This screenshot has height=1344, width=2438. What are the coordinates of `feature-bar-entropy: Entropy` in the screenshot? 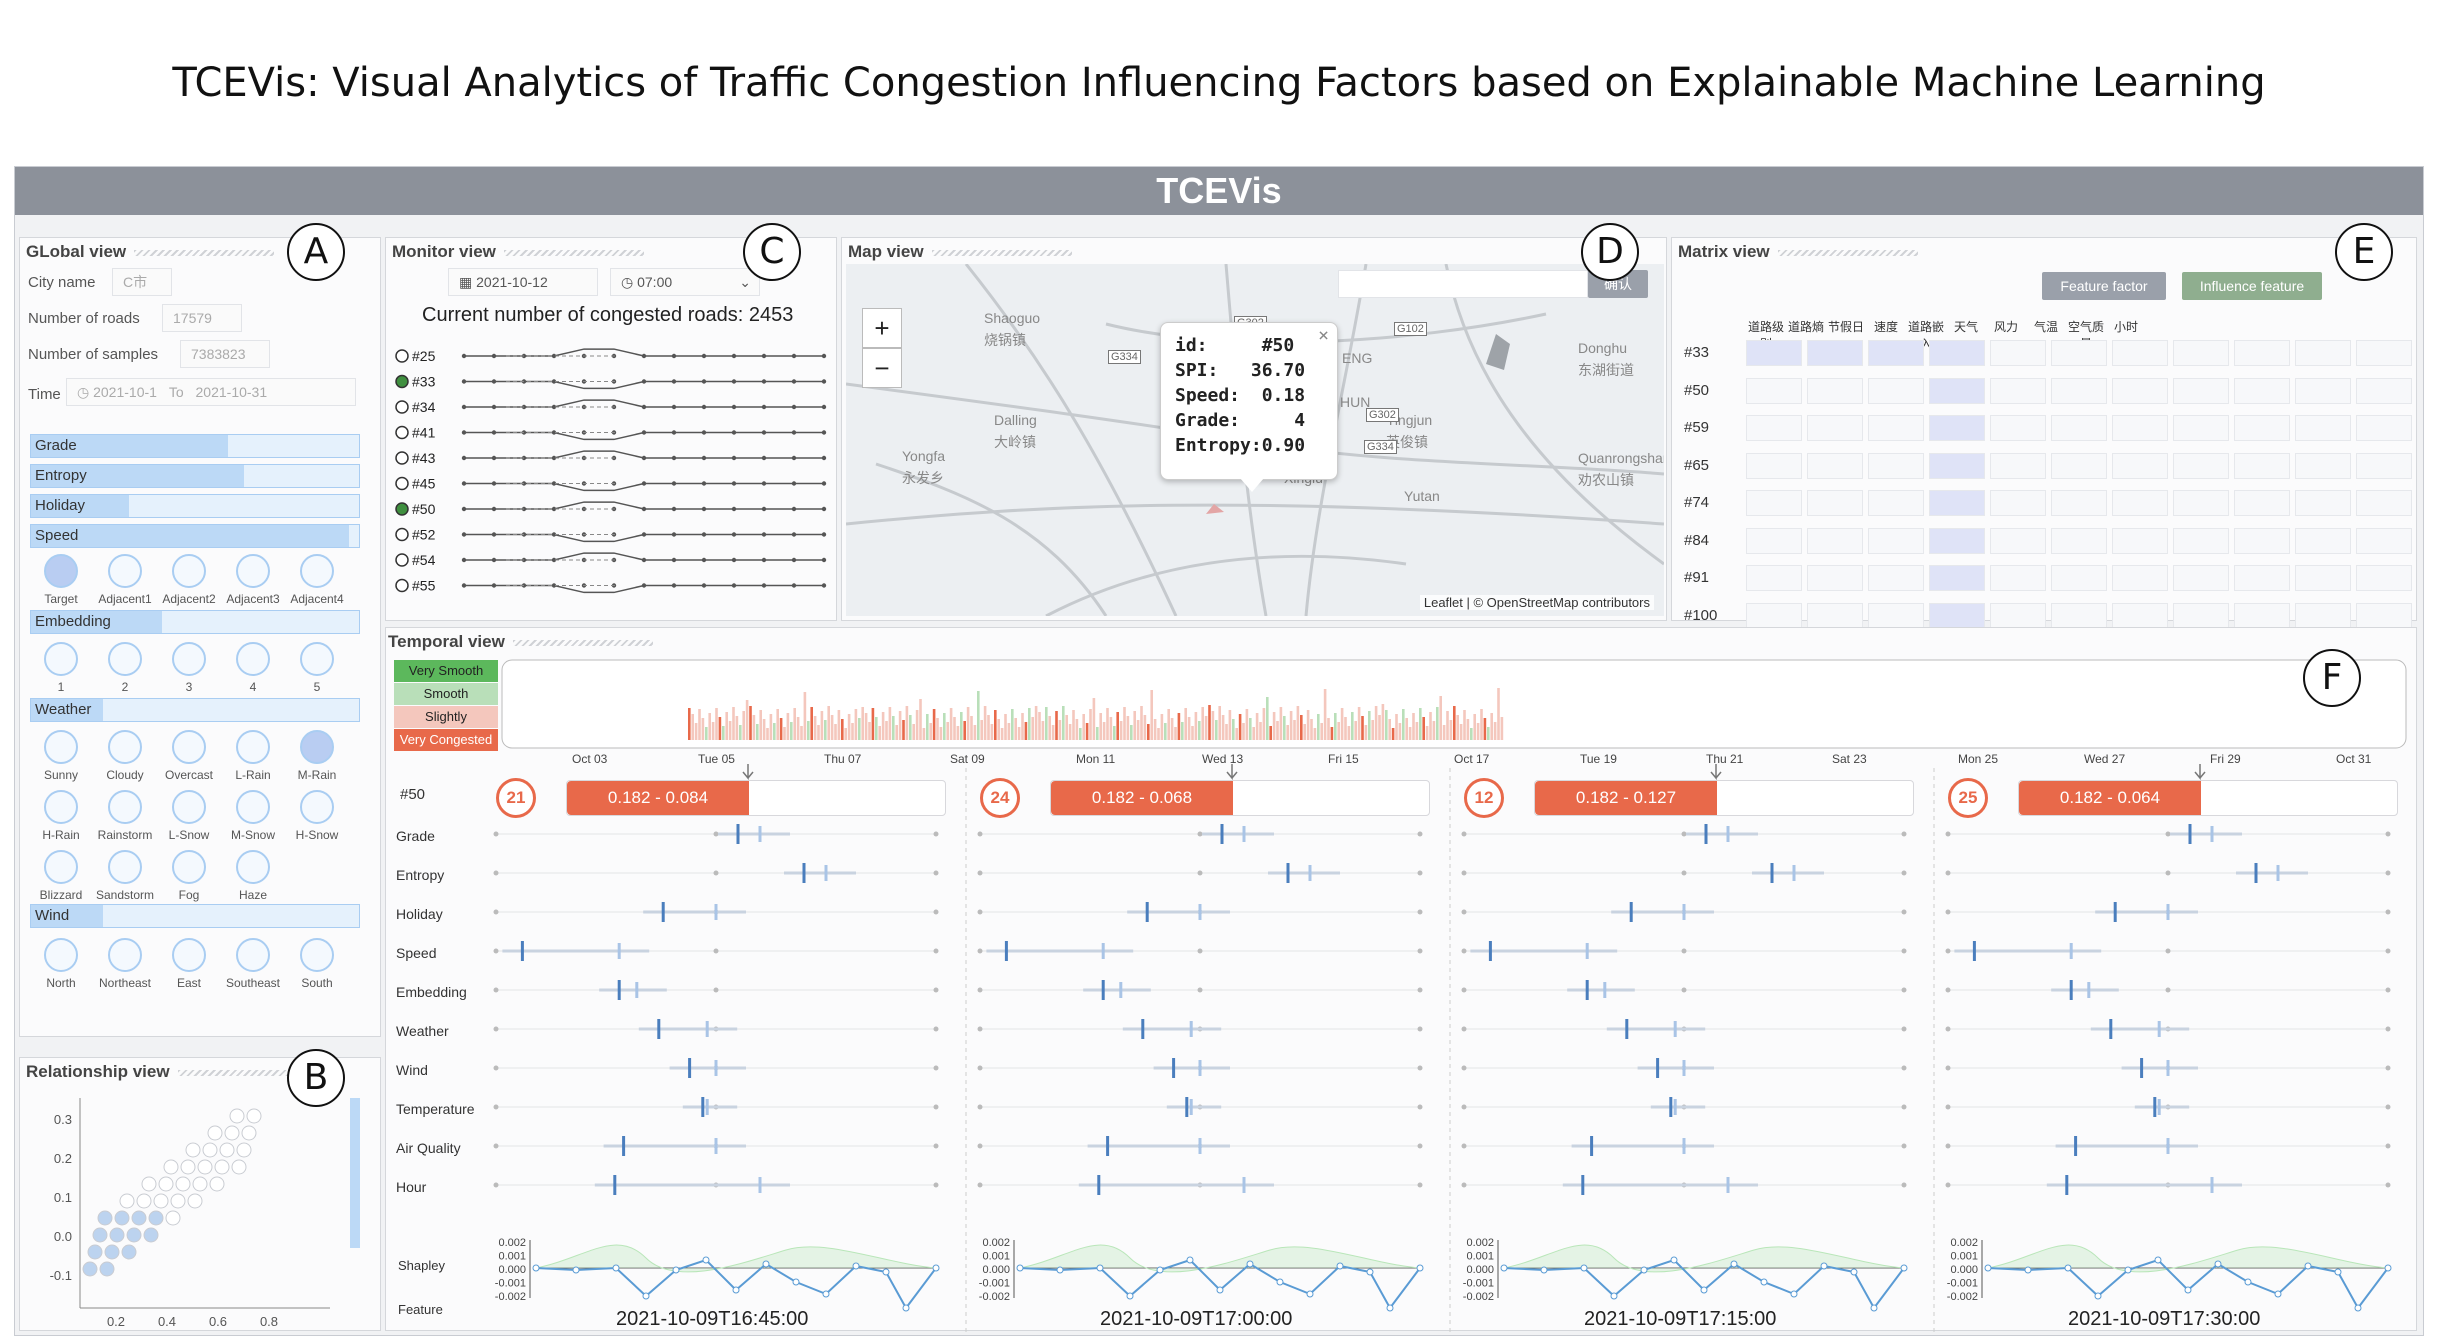 It's located at (195, 476).